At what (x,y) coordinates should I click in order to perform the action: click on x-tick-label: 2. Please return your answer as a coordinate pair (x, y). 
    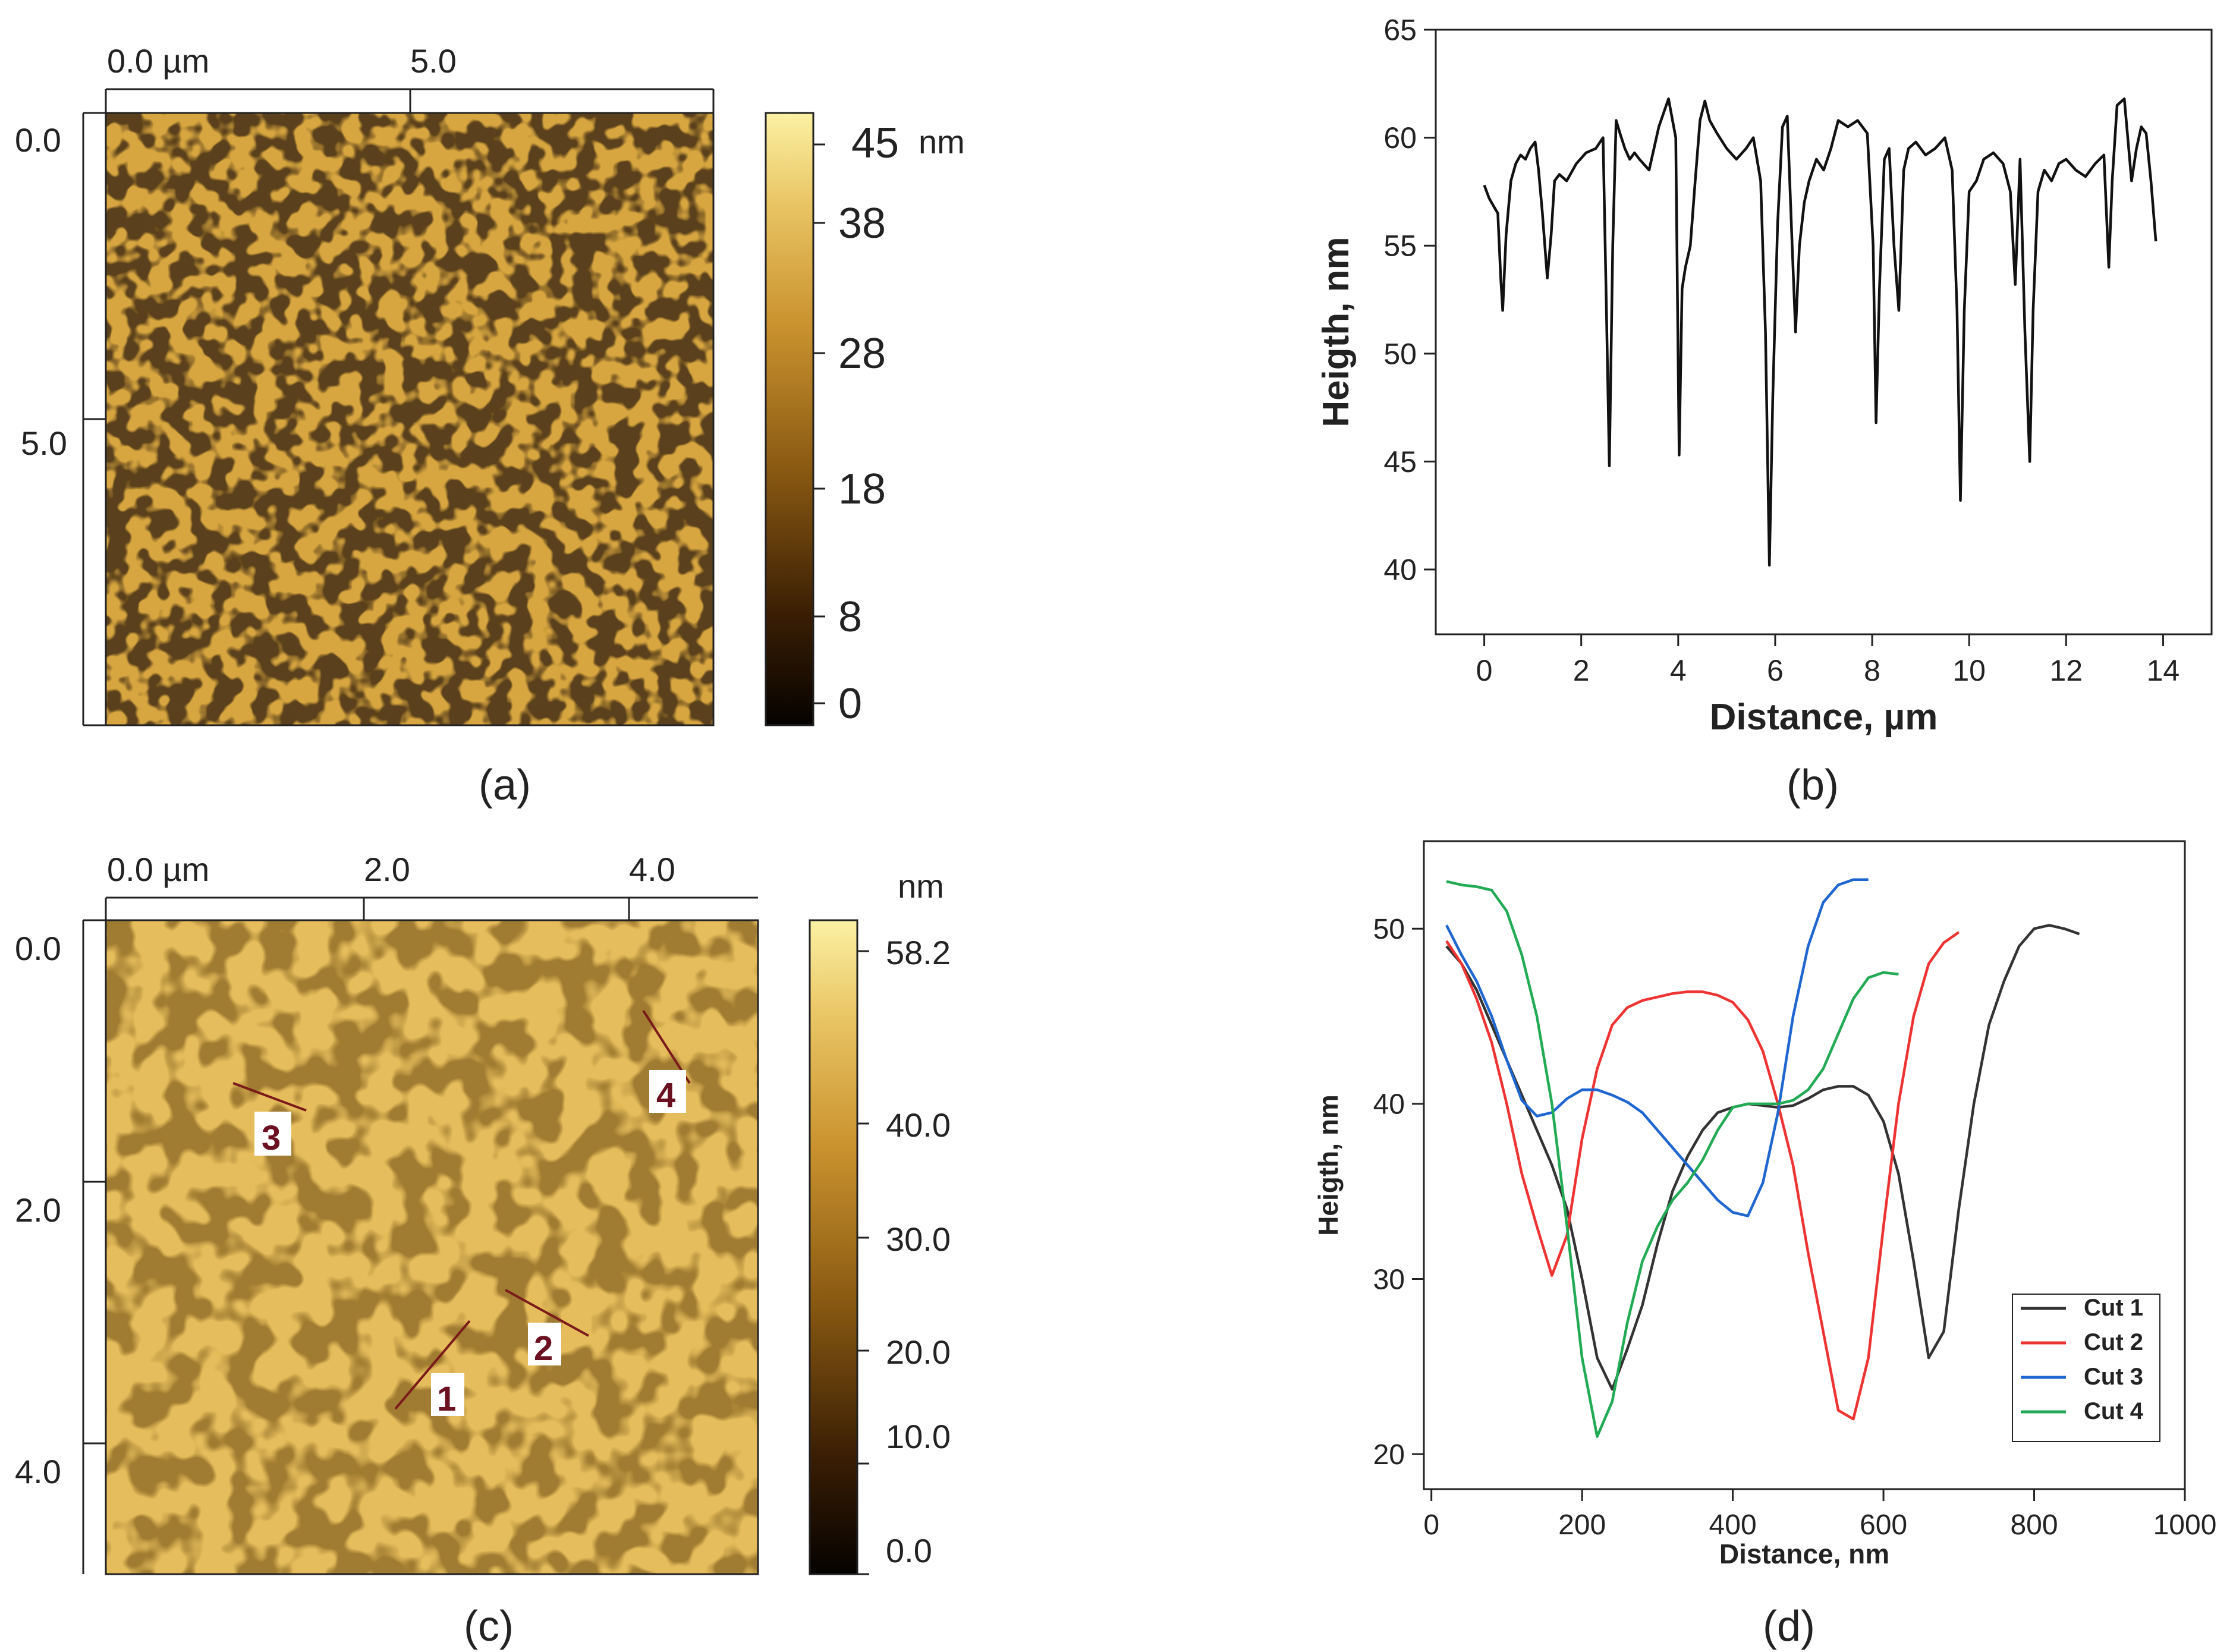
    Looking at the image, I should click on (1582, 670).